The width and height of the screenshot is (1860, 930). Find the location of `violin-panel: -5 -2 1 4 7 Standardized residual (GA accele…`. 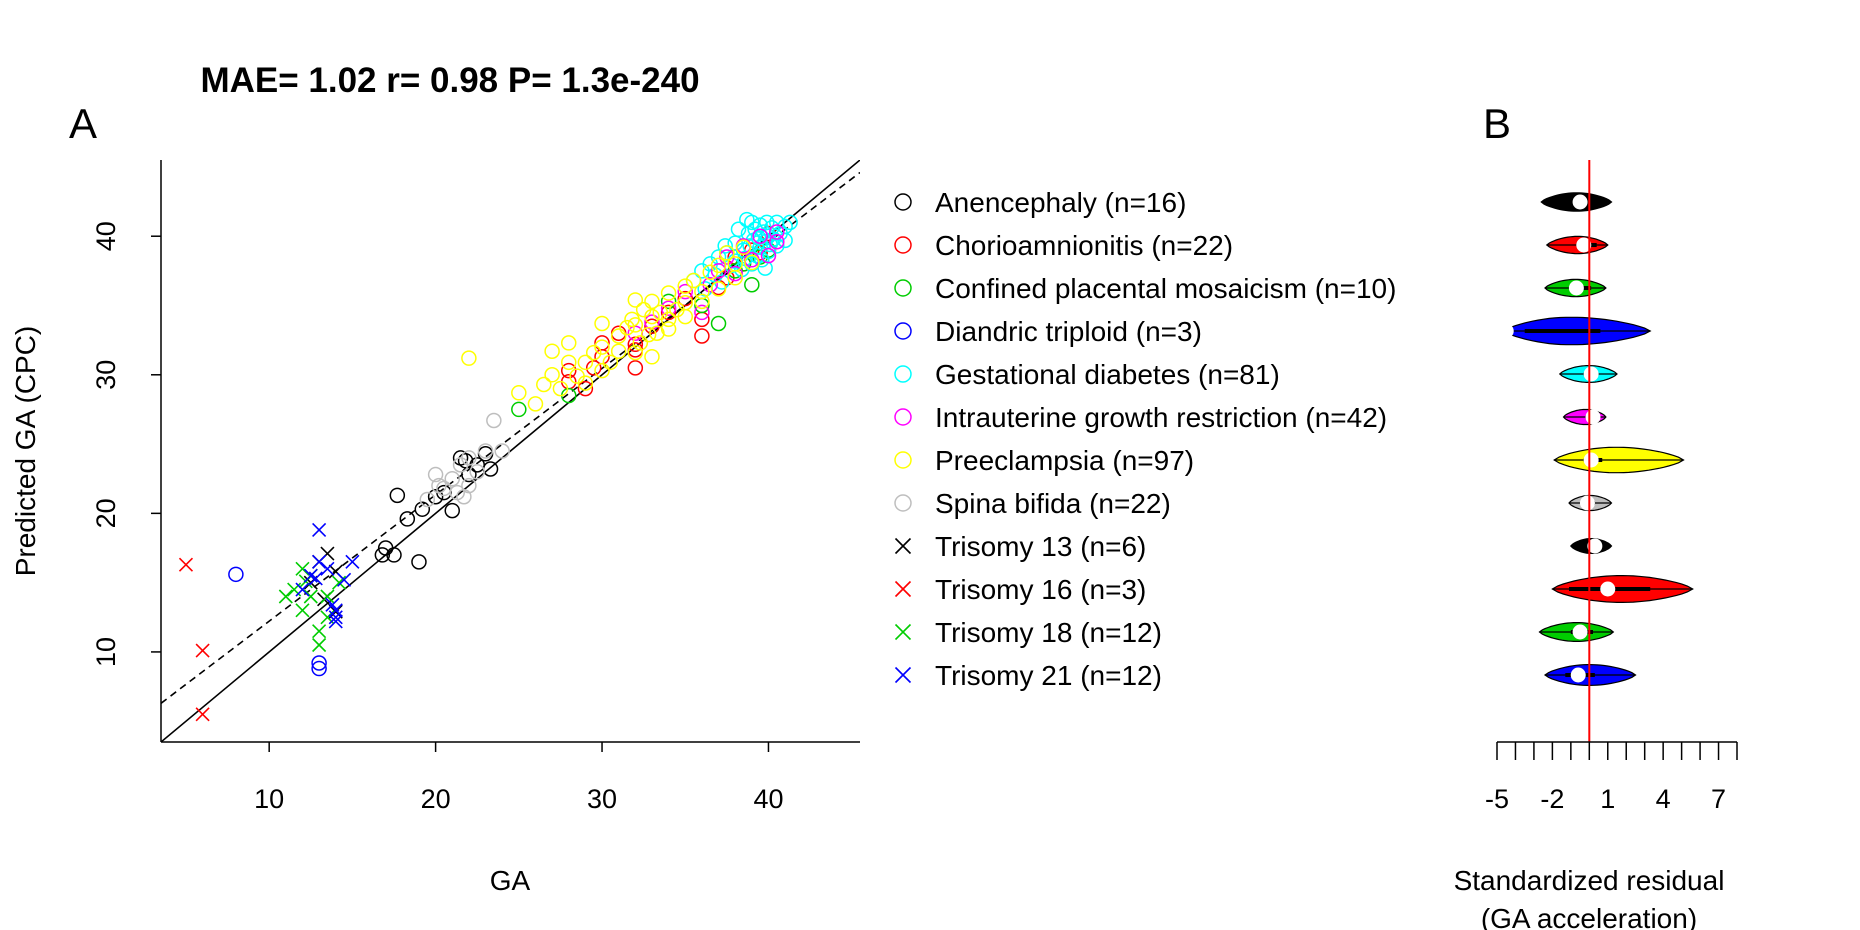

violin-panel: -5 -2 1 4 7 Standardized residual (GA accele… is located at coordinates (1596, 545).